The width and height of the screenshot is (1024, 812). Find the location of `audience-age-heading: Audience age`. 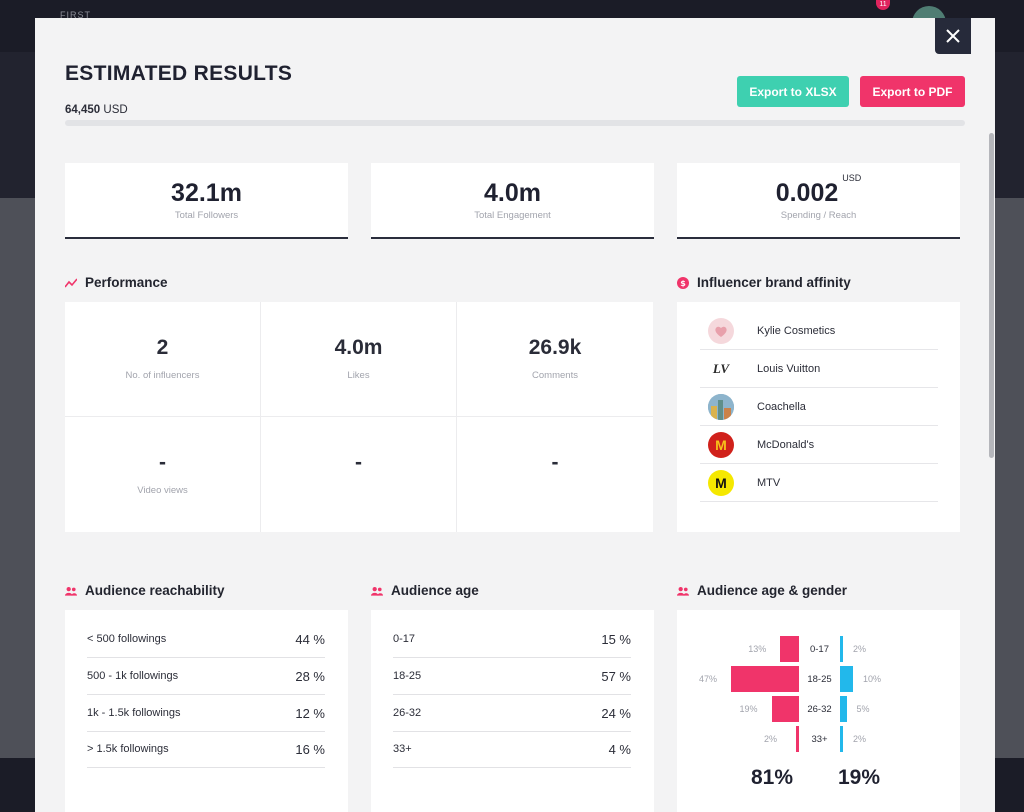

audience-age-heading: Audience age is located at coordinates (425, 590).